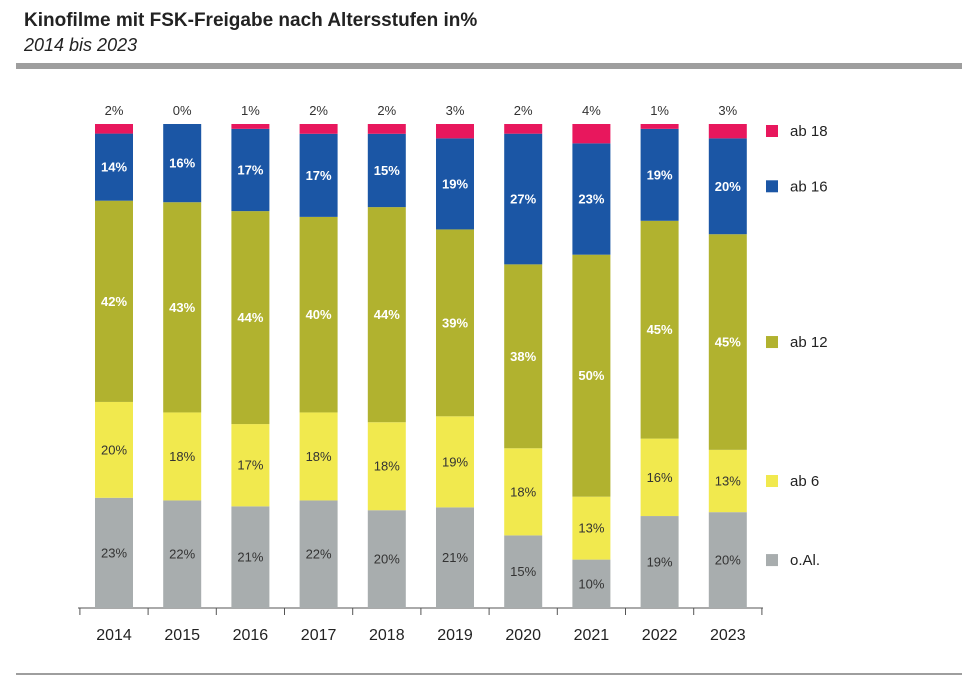 Image resolution: width=977 pixels, height=683 pixels. Describe the element at coordinates (809, 186) in the screenshot. I see `legend-label: ab 16` at that location.